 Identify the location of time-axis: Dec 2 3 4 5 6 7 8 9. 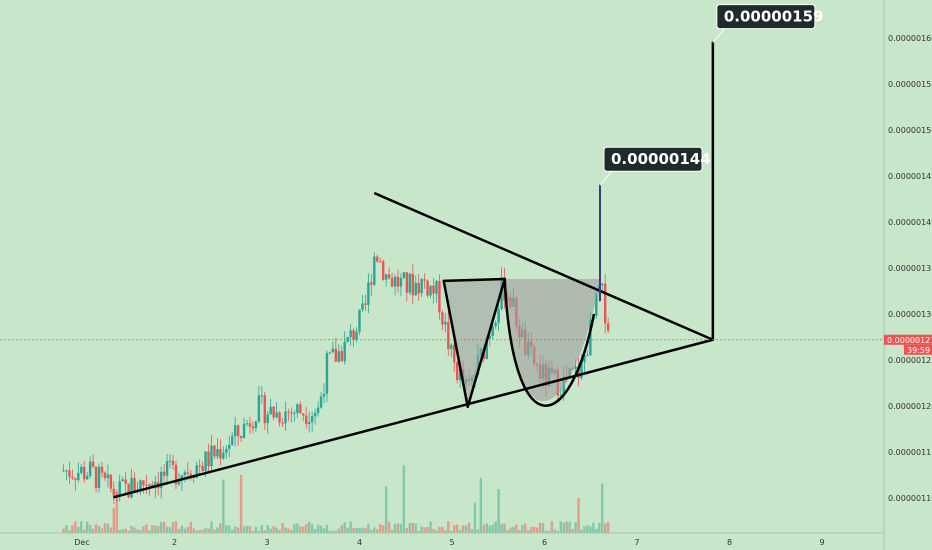
(449, 542).